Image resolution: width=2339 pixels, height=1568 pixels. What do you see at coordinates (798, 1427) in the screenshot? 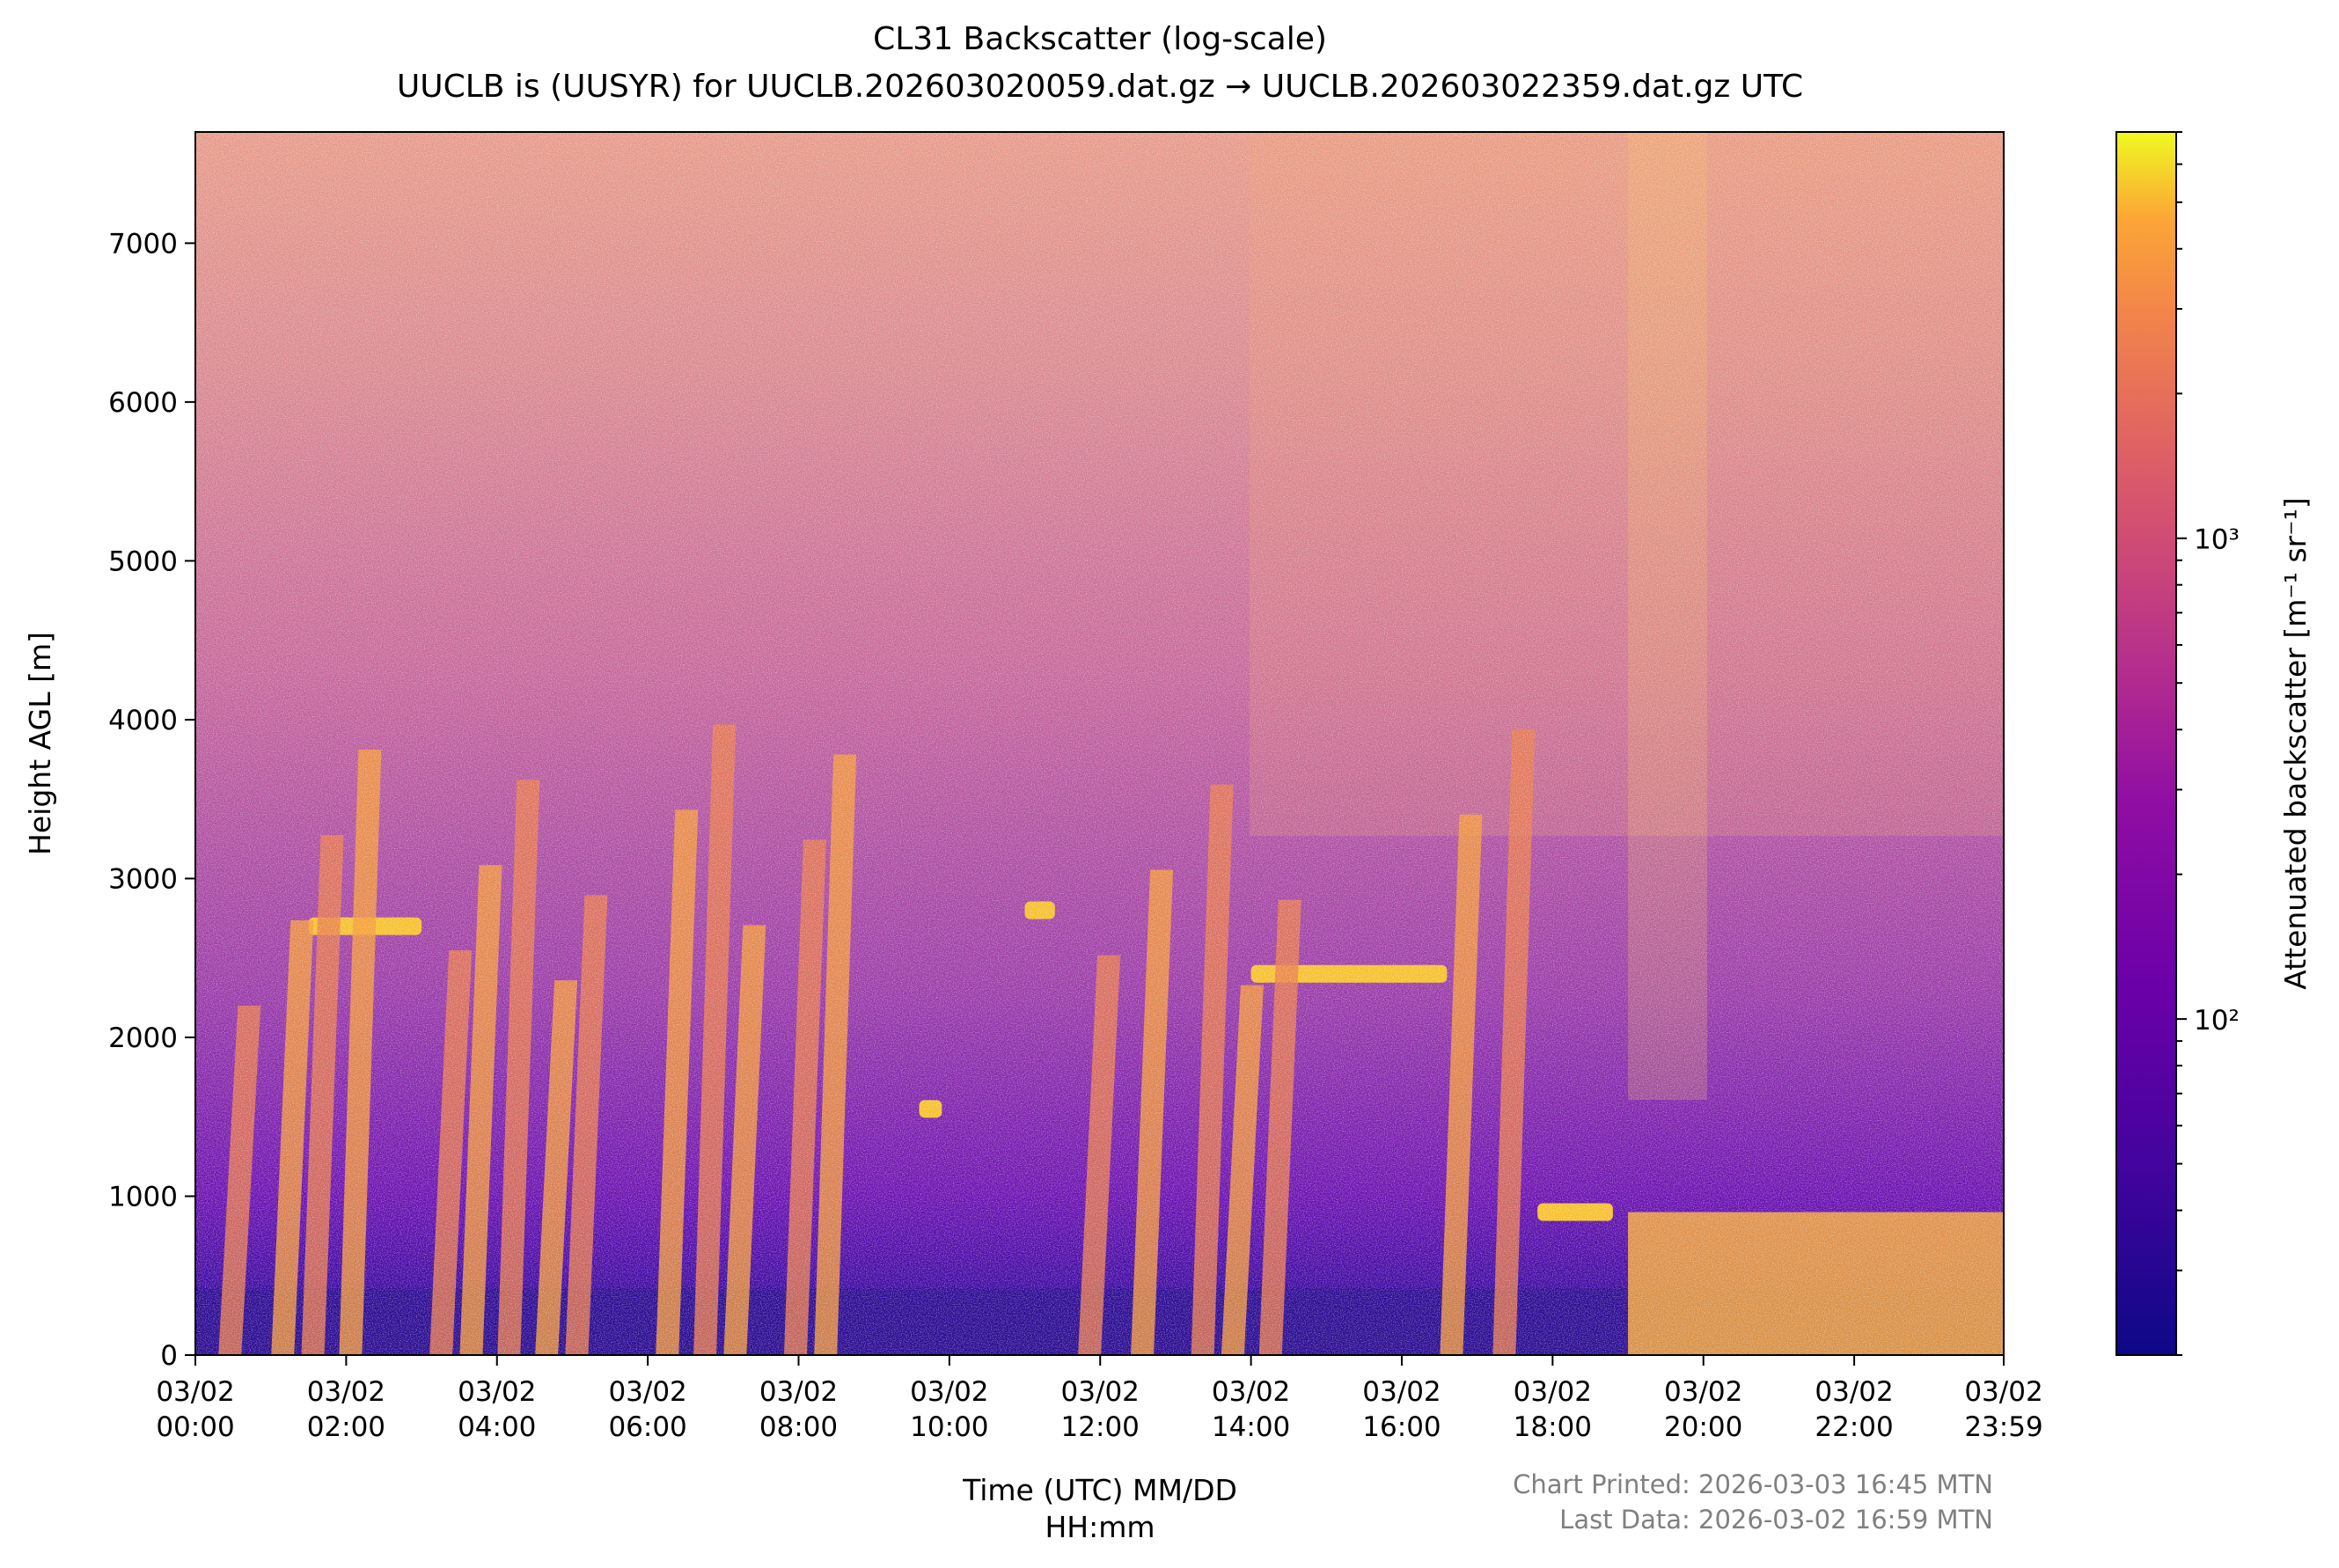
I see `x-tick-time: 08:00` at bounding box center [798, 1427].